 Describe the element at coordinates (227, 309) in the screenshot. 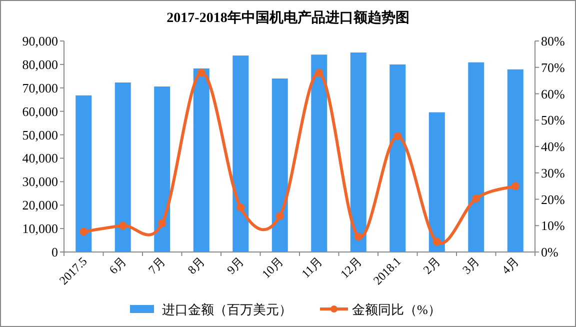

I see `legend-label: 进口金额（百万美元）` at that location.